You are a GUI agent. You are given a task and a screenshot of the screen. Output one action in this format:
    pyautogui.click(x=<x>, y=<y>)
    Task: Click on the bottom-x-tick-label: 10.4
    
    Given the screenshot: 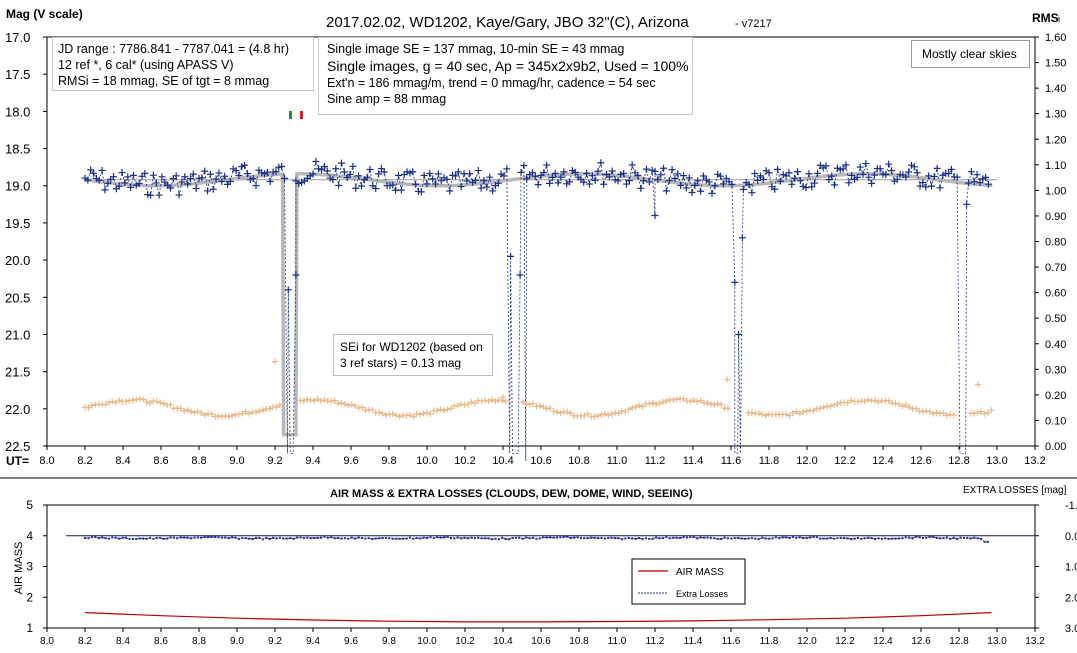 What is the action you would take?
    pyautogui.click(x=503, y=641)
    